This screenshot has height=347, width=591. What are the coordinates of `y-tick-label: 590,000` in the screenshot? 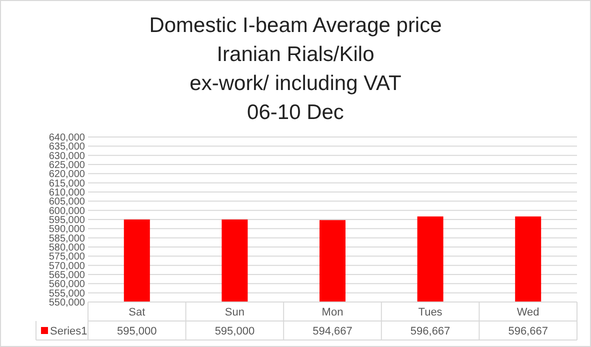 It's located at (67, 230).